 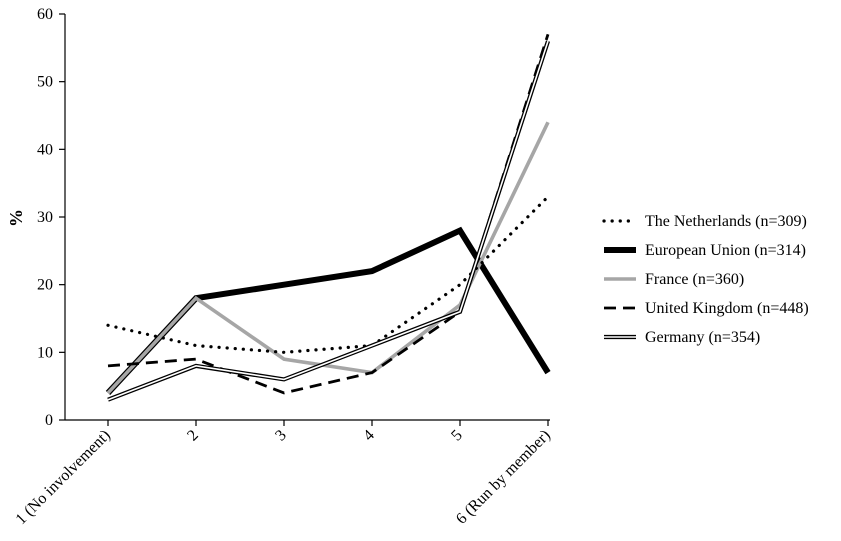 What do you see at coordinates (45, 149) in the screenshot?
I see `y-tick-label: 40` at bounding box center [45, 149].